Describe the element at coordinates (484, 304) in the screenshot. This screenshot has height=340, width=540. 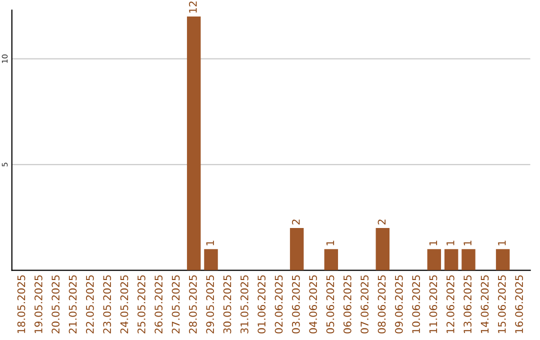
I see `x-tick-label: 14.06.2025` at that location.